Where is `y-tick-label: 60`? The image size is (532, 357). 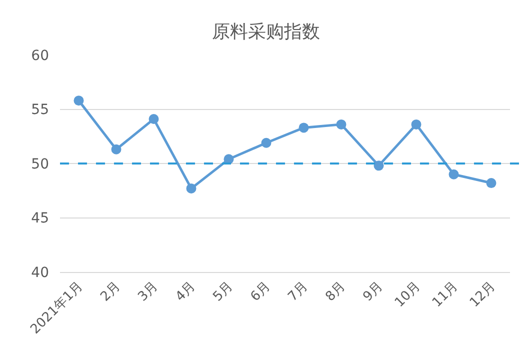
y-tick-label: 60 is located at coordinates (40, 56).